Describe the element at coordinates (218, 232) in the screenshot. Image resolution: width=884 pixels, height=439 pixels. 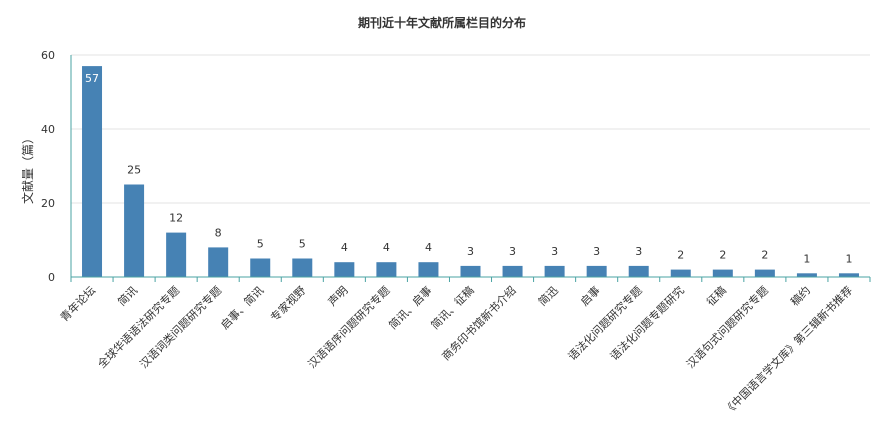
I see `bar-value-label: 8` at that location.